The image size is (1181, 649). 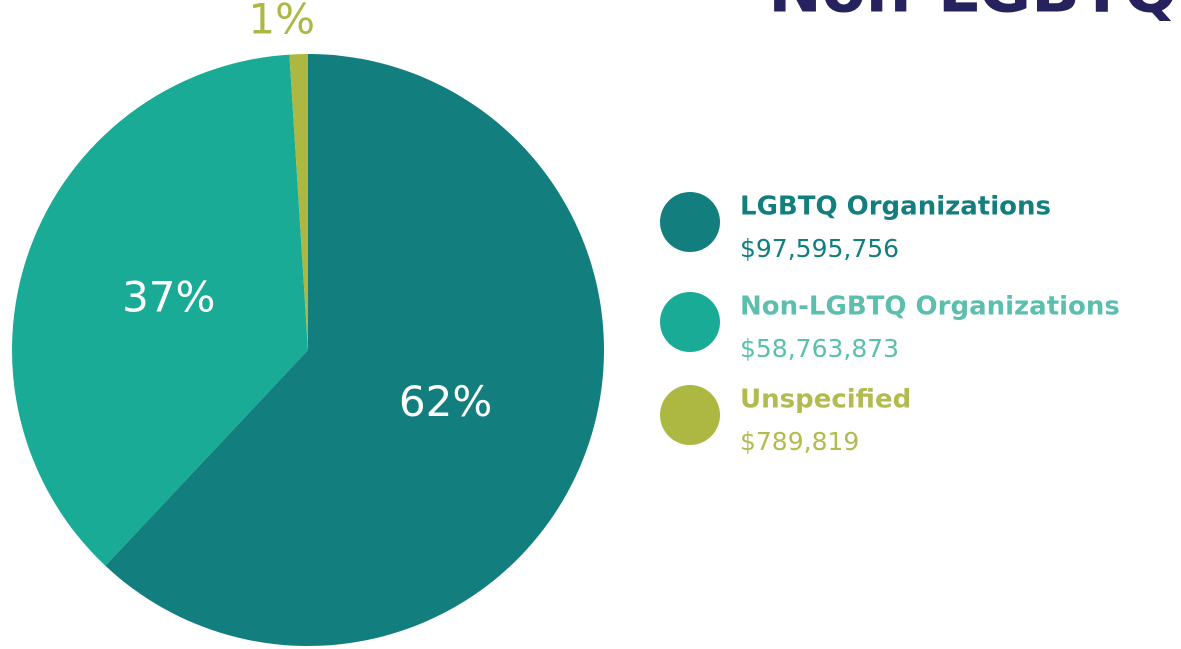 I want to click on slice-label: 62%, so click(x=445, y=401).